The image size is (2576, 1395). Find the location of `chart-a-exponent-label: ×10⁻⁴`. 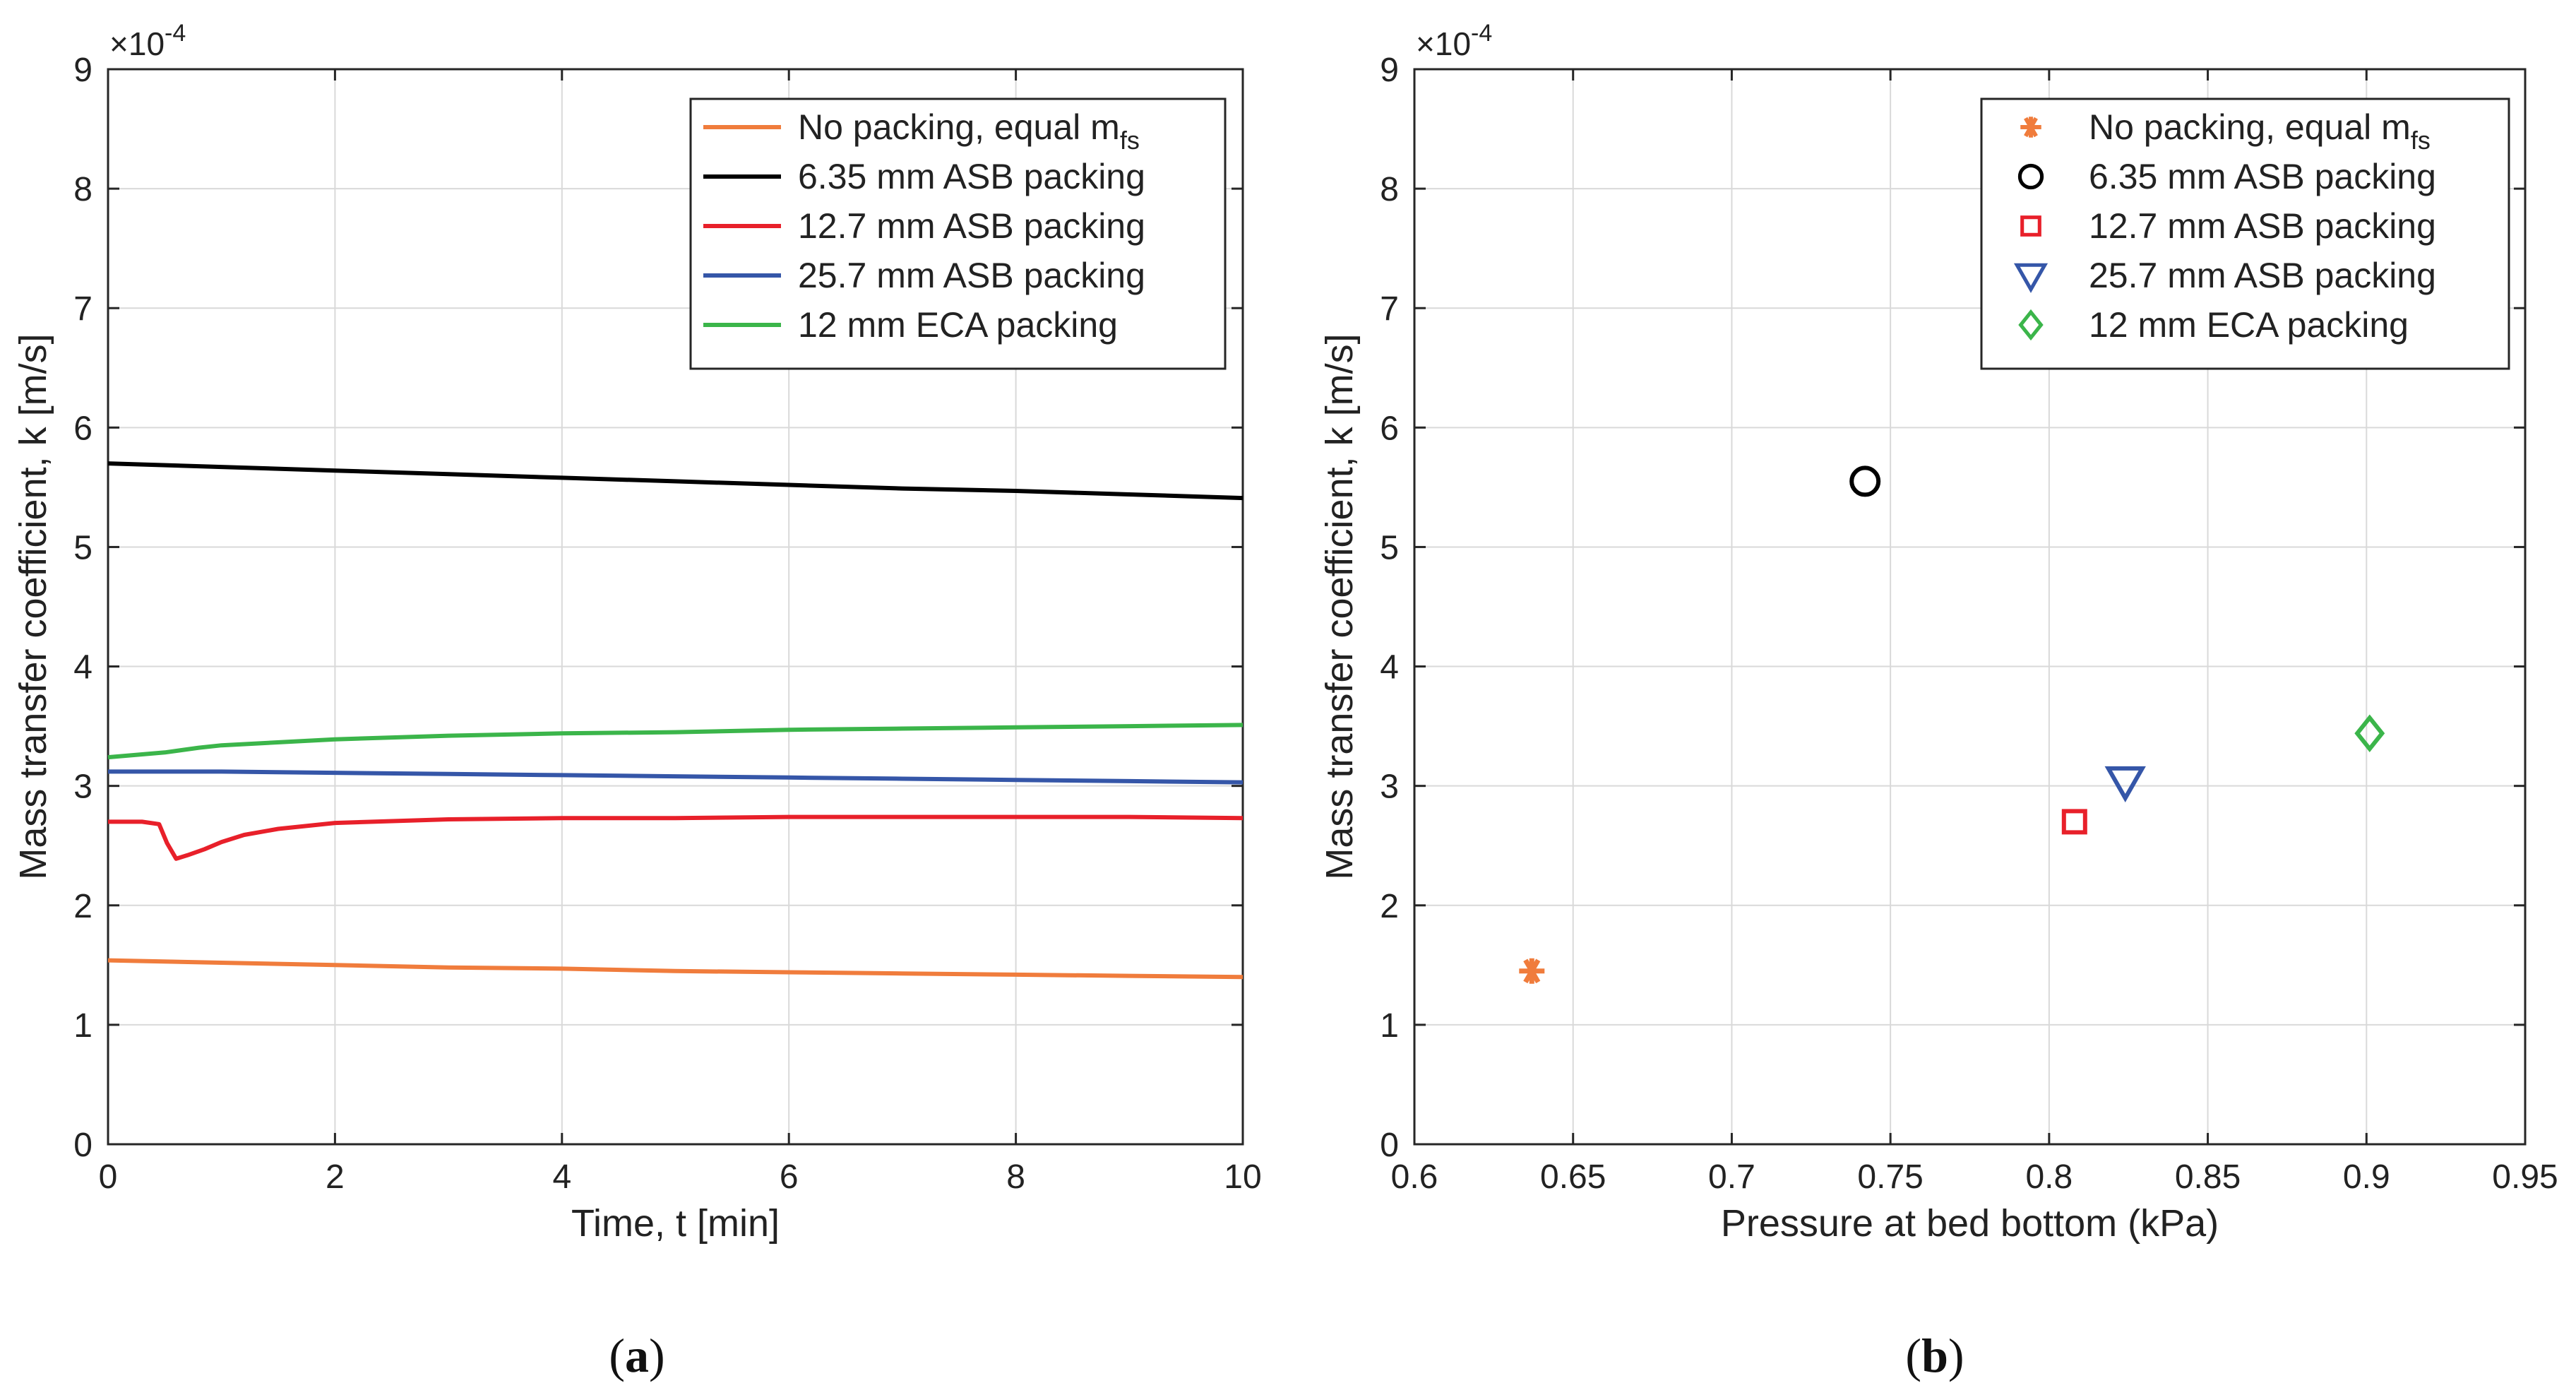

chart-a-exponent-label: ×10⁻⁴ is located at coordinates (147, 41).